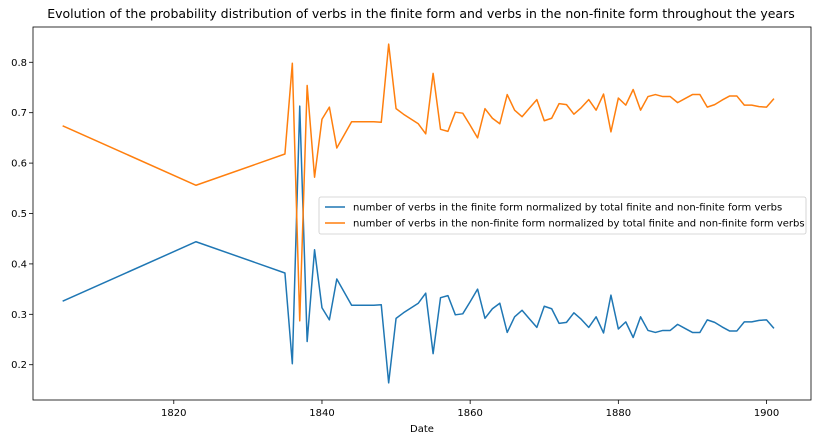  I want to click on x-axis-ticks: 1820 1840 1860 1880 1900, so click(470, 409).